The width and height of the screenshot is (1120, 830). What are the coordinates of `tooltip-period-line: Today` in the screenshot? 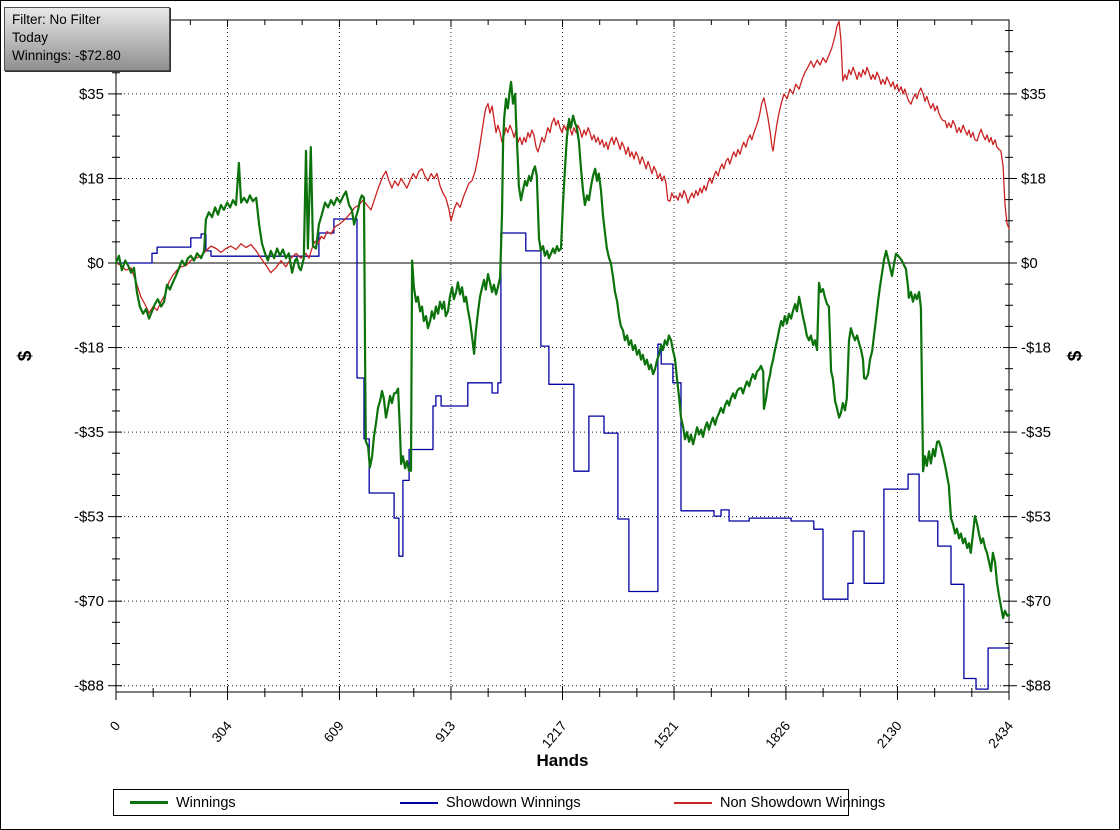 It's located at (30, 37).